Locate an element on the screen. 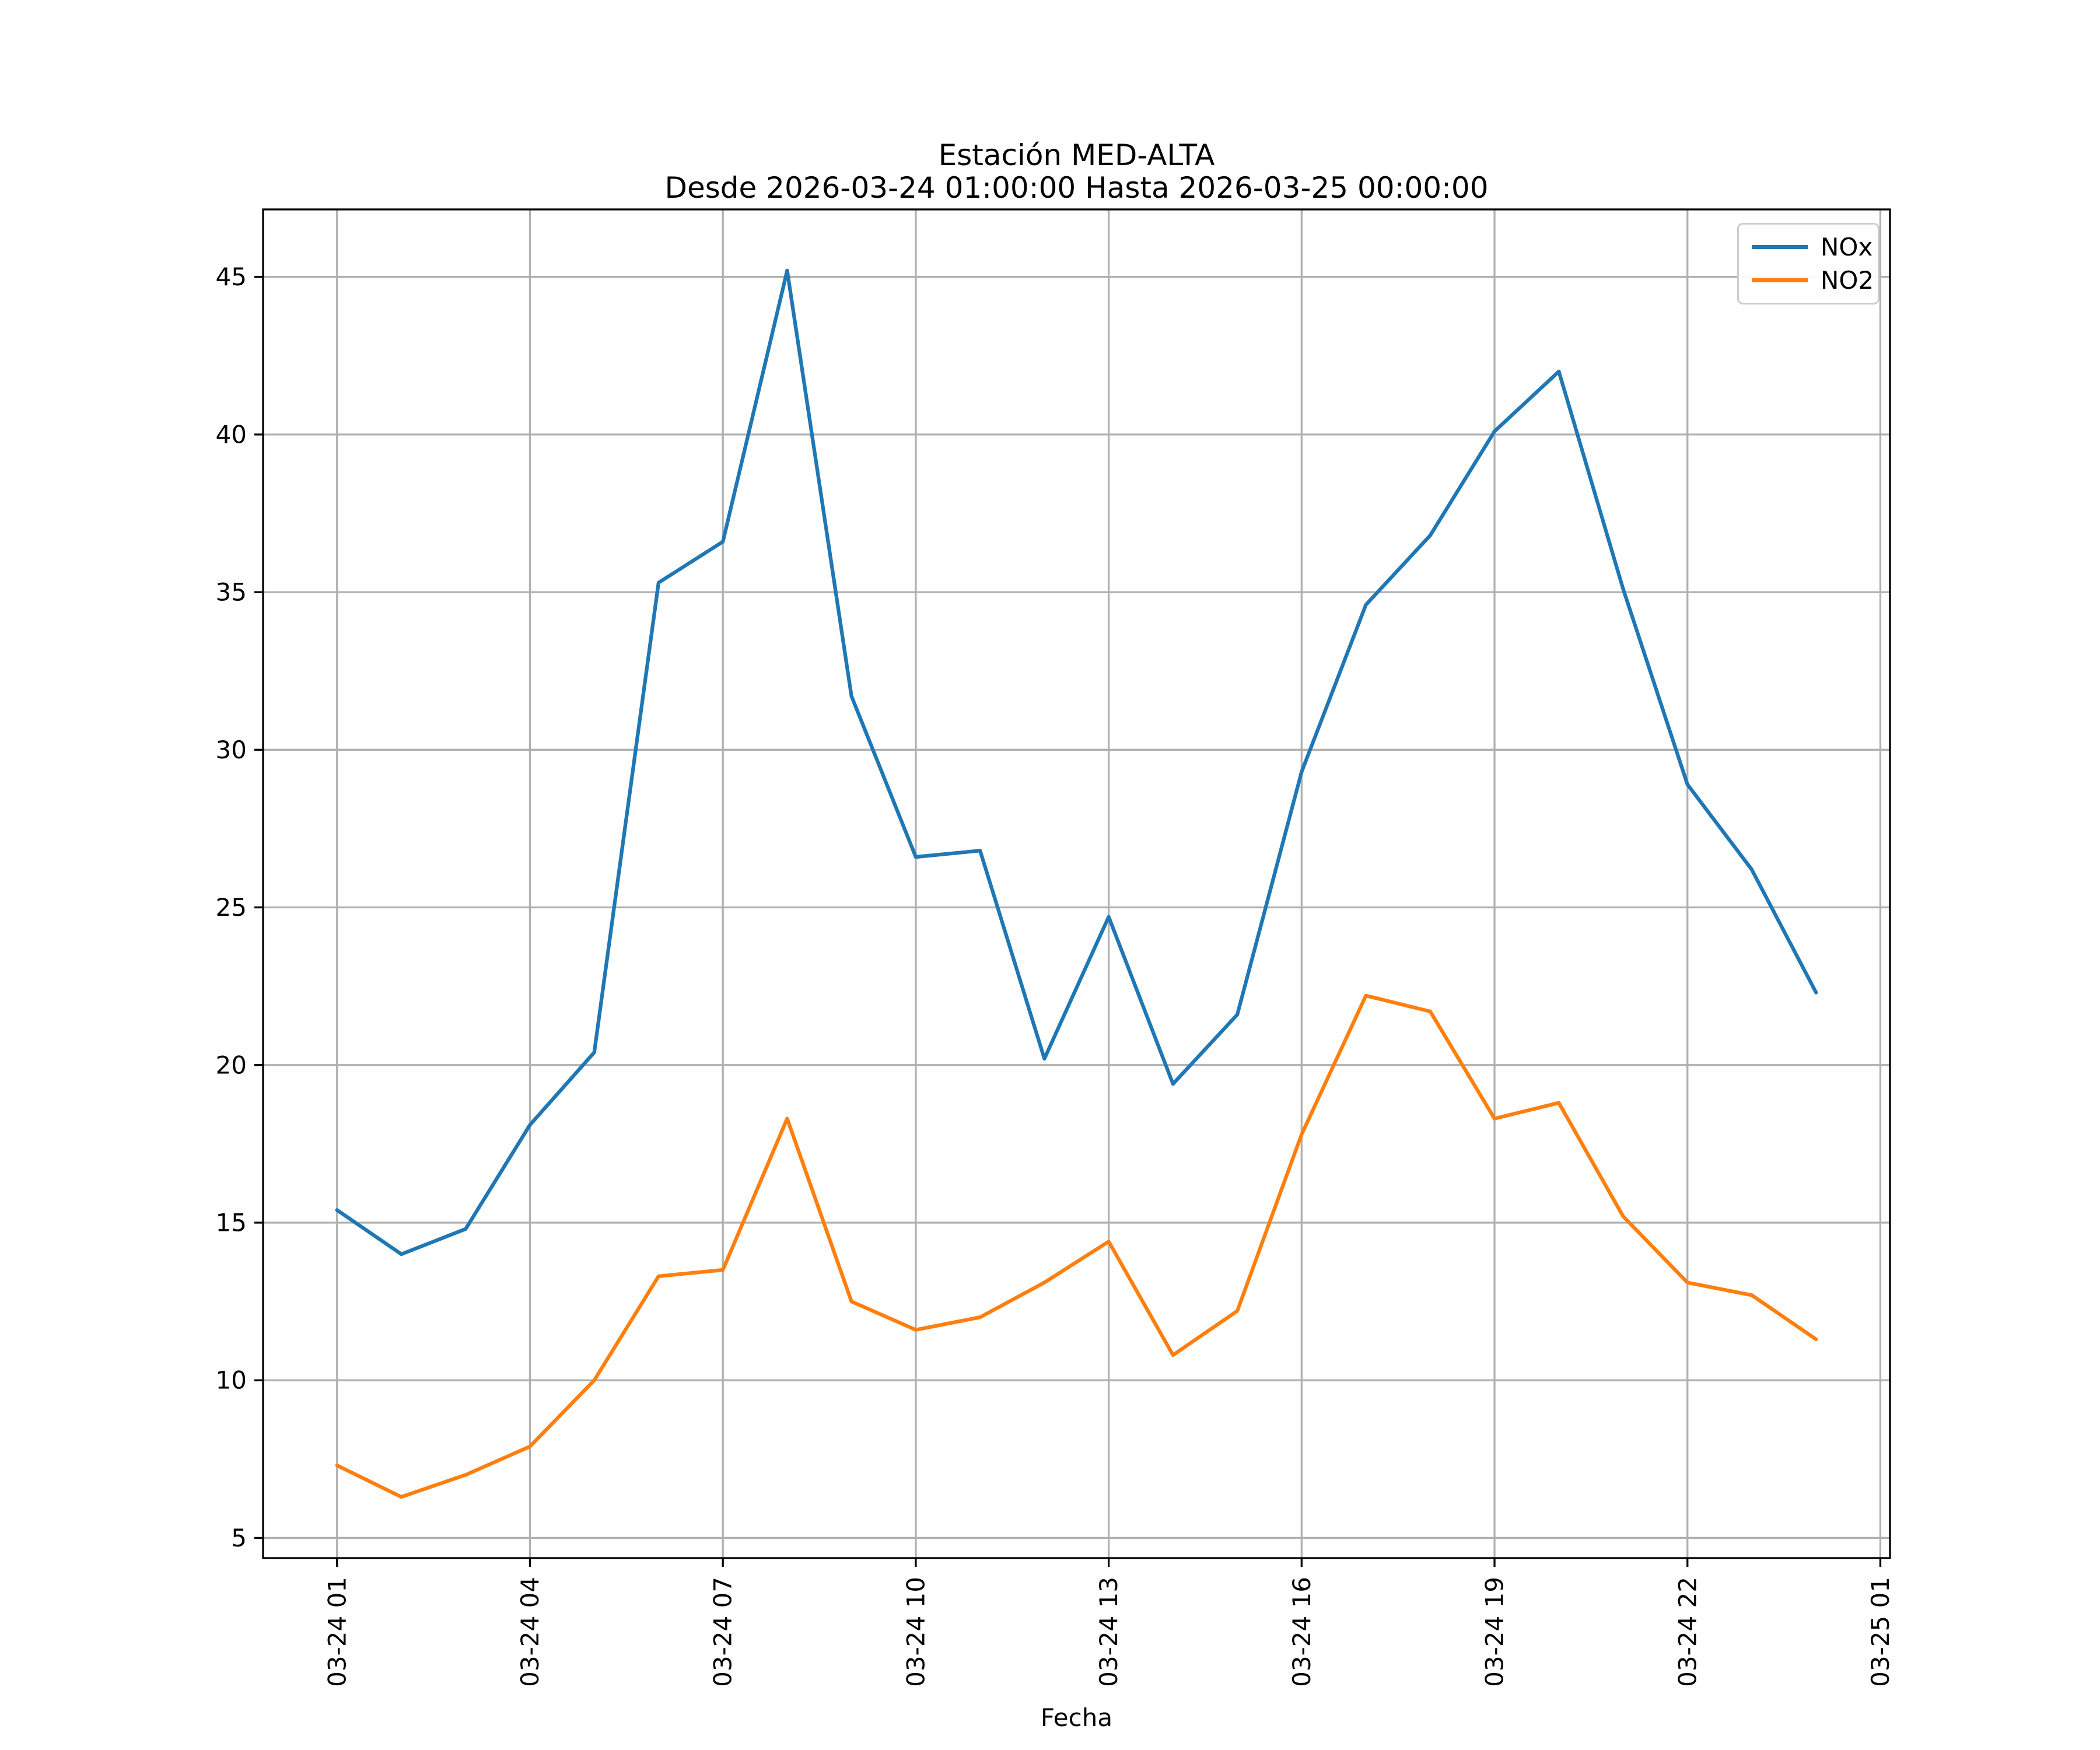 This screenshot has height=1750, width=2100. legend-label-no2: NO2 is located at coordinates (1847, 280).